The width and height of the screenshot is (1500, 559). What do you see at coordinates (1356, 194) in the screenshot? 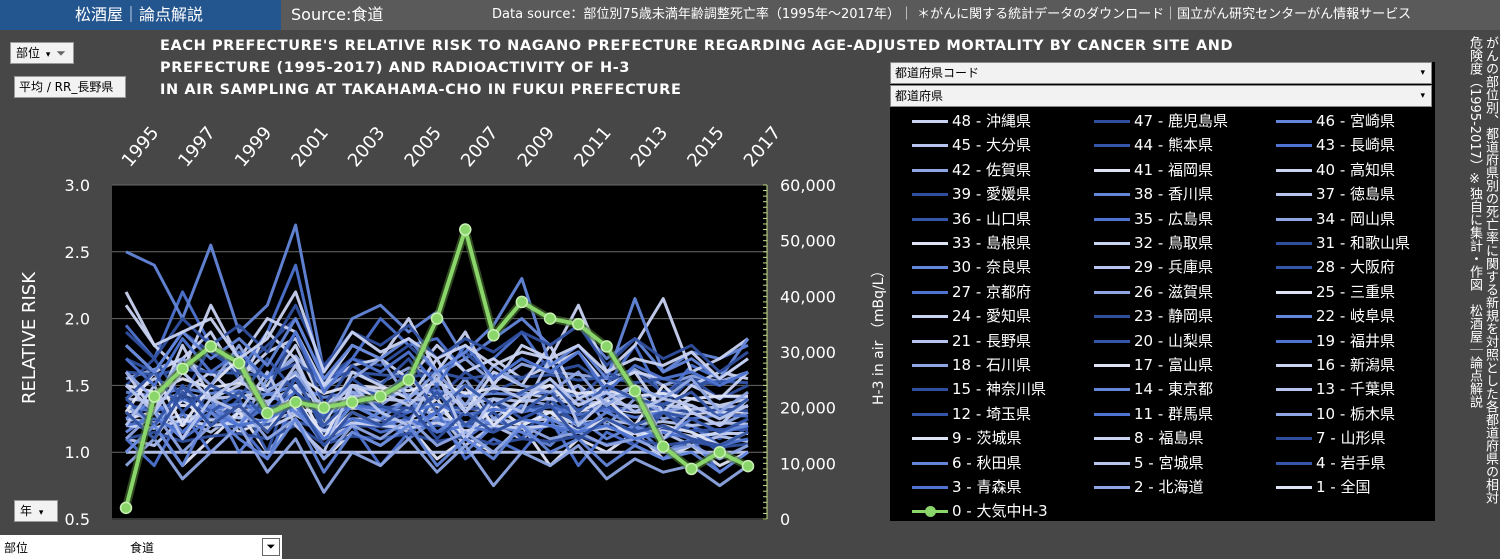
I see `legend-label: 37 - 徳島県` at bounding box center [1356, 194].